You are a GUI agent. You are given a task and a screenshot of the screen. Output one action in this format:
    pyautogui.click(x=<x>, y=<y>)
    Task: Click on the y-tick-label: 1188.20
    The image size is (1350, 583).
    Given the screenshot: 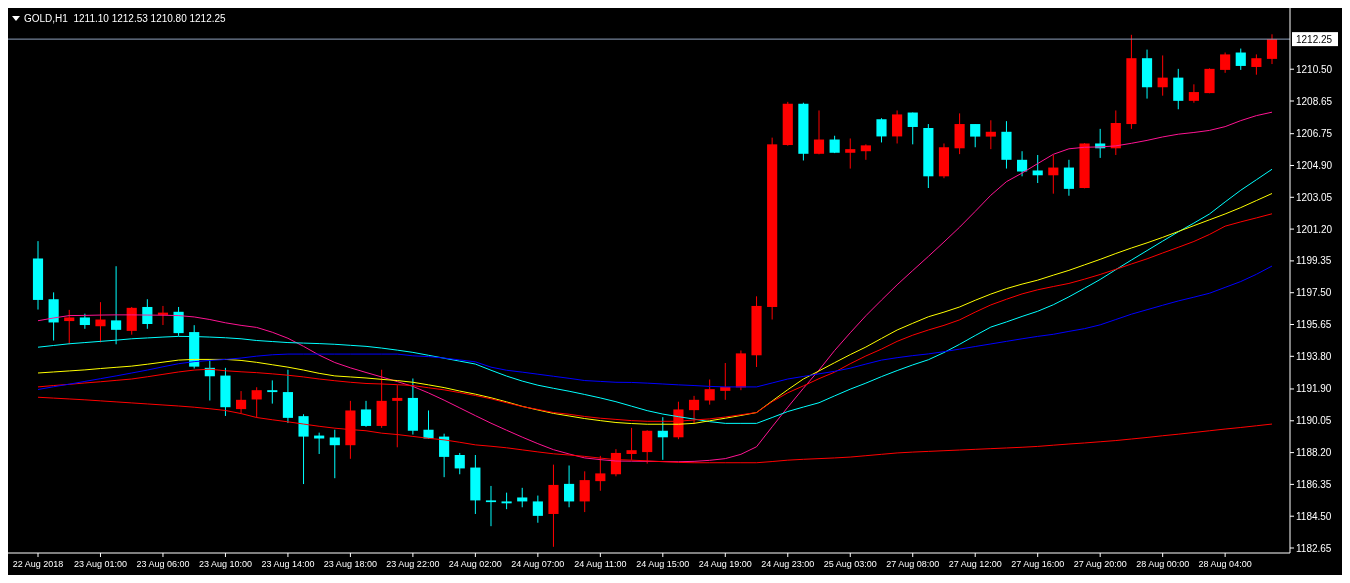 What is the action you would take?
    pyautogui.click(x=1314, y=453)
    